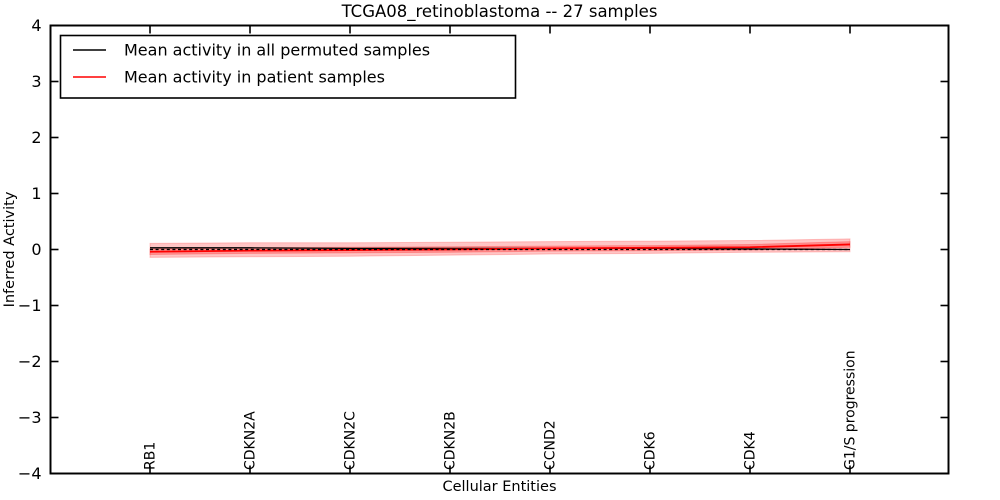 This screenshot has height=500, width=1000. I want to click on xtick-label: CDKN2A, so click(251, 440).